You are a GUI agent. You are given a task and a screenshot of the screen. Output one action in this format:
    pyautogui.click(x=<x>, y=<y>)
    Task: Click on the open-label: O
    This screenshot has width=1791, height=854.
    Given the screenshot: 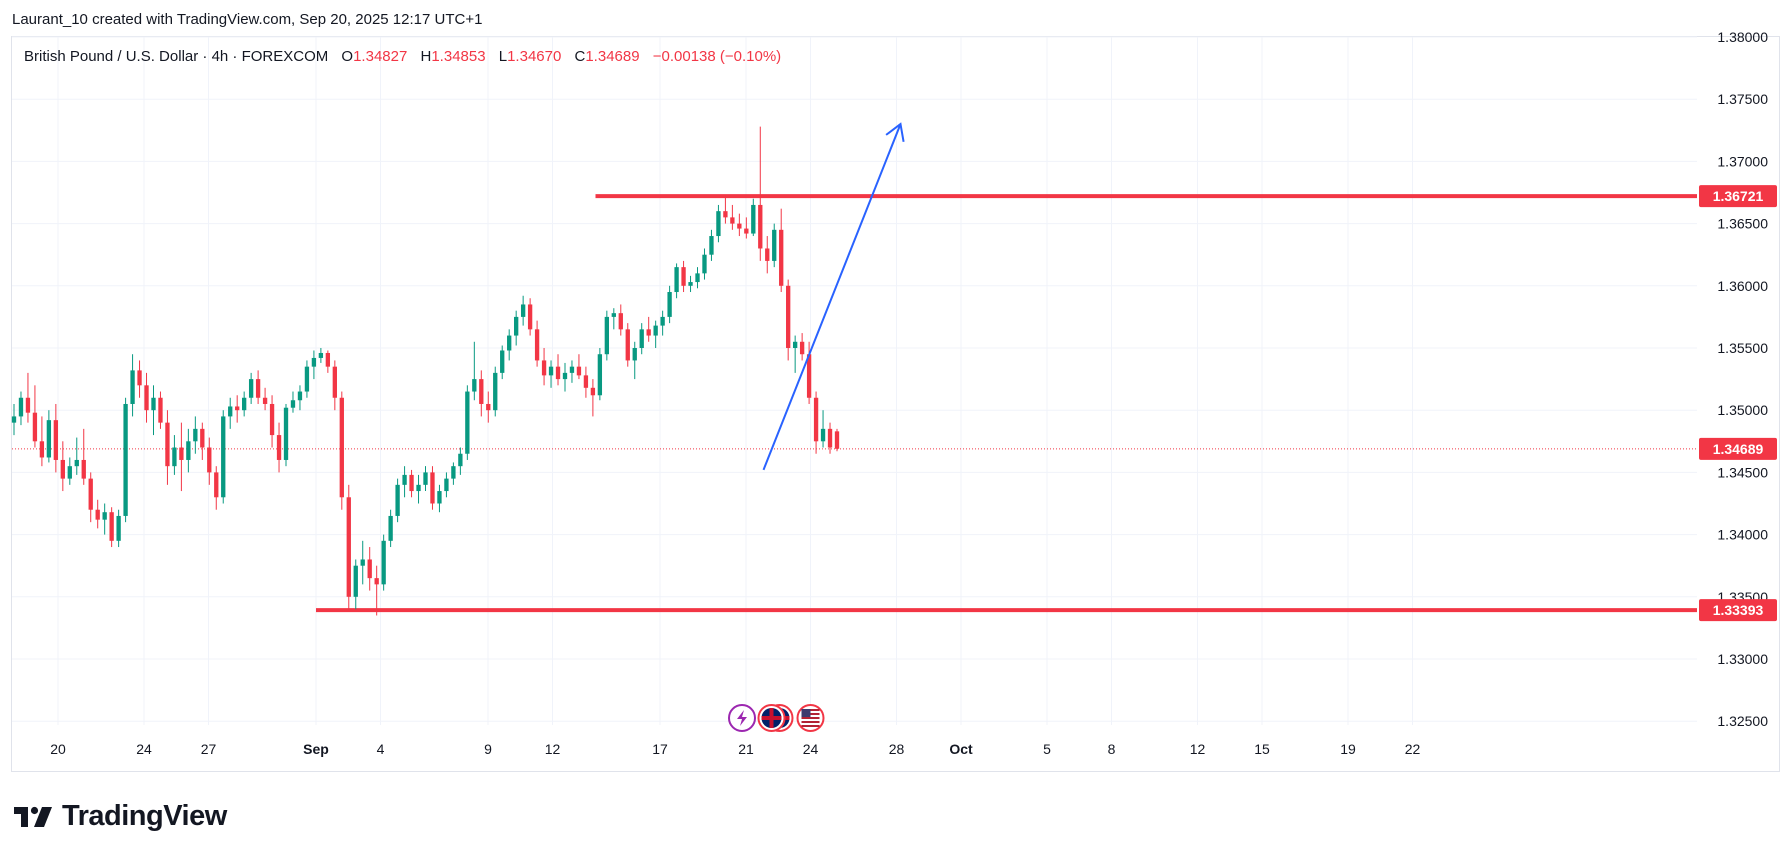 What is the action you would take?
    pyautogui.click(x=347, y=56)
    